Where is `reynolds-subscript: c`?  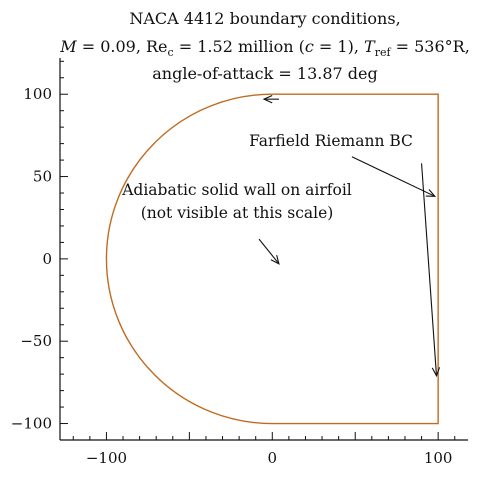 reynolds-subscript: c is located at coordinates (171, 52).